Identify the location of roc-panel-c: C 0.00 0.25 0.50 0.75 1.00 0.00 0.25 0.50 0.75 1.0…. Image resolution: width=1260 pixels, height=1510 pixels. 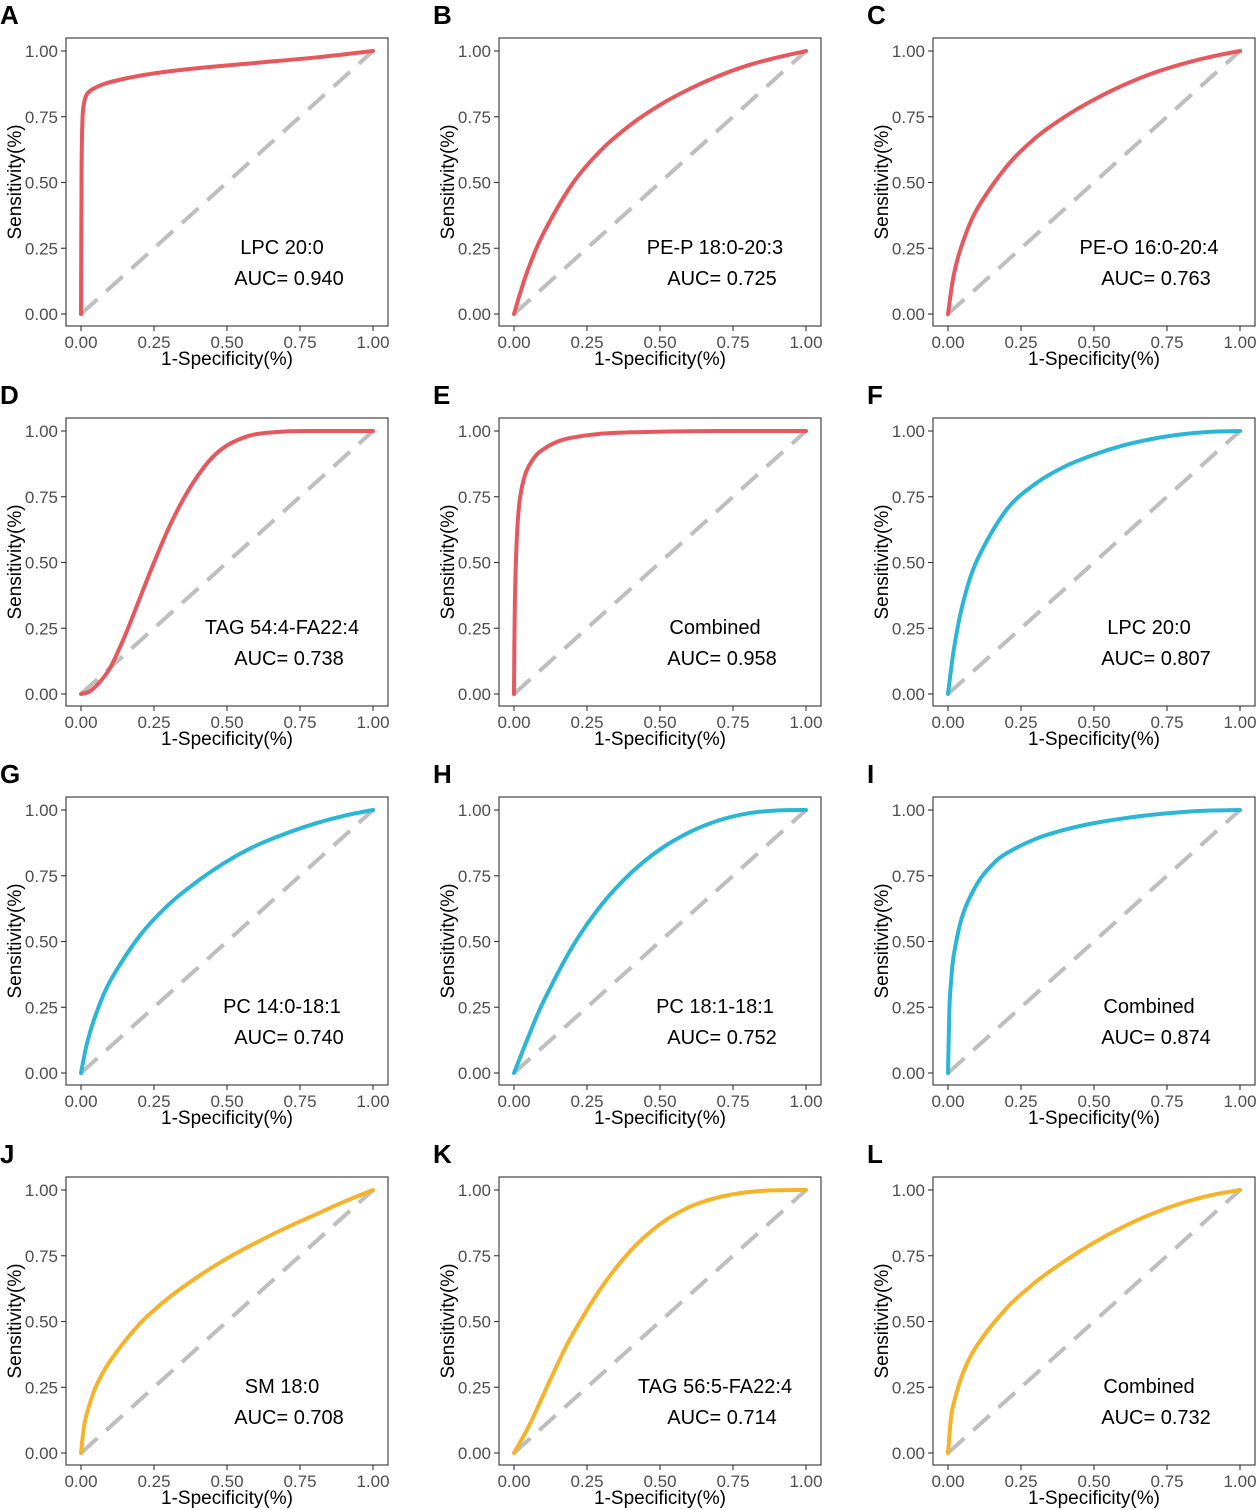
(1062, 185).